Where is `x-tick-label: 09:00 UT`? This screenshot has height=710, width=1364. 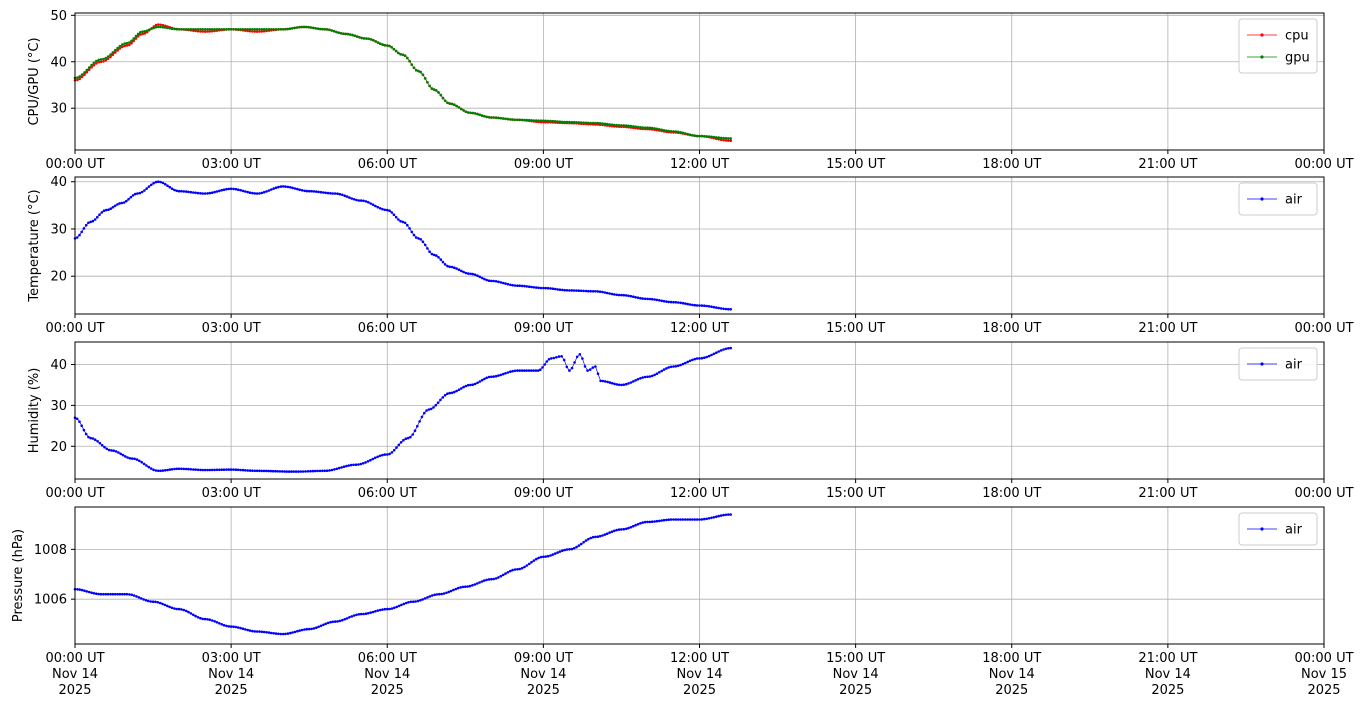 x-tick-label: 09:00 UT is located at coordinates (543, 493).